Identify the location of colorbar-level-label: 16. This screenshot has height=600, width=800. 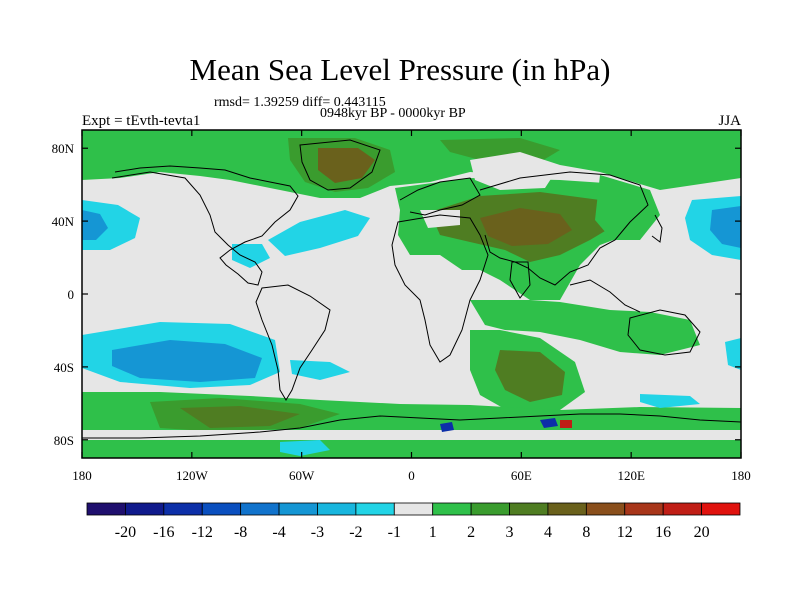
(663, 532).